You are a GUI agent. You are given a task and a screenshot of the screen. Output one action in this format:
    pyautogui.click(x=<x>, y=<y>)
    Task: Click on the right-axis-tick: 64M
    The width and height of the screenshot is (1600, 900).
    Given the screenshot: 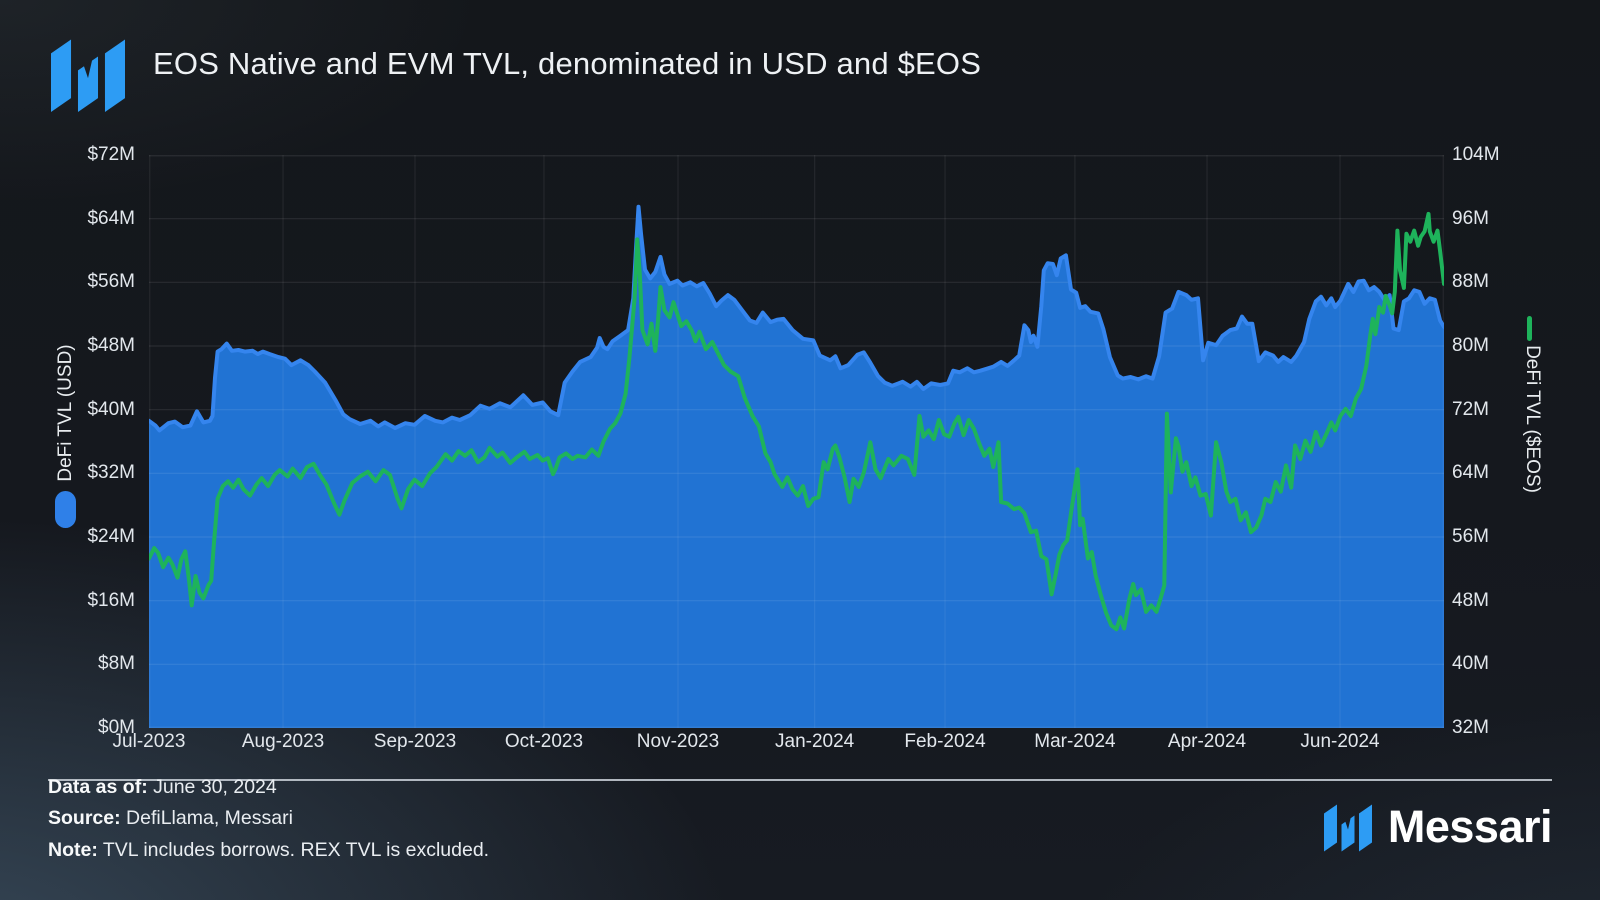 What is the action you would take?
    pyautogui.click(x=1470, y=473)
    